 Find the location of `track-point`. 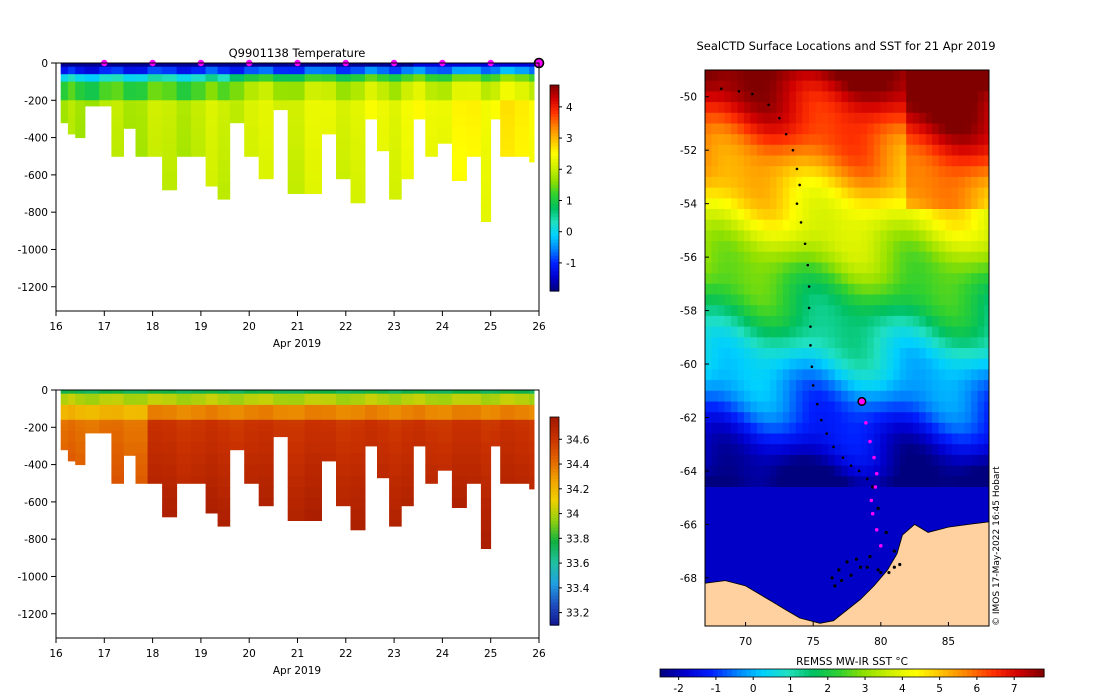

track-point is located at coordinates (779, 118).